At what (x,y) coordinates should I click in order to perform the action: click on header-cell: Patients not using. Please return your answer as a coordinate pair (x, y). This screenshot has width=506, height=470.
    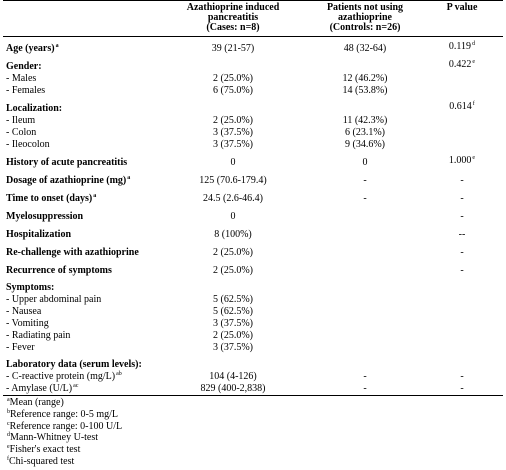
    Looking at the image, I should click on (365, 7).